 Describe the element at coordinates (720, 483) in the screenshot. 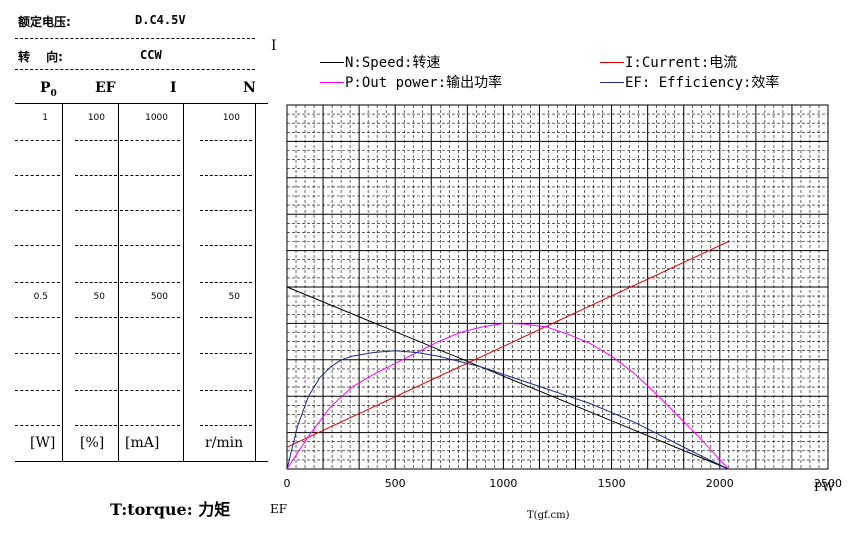

I see `x-tick-label: 2000` at that location.